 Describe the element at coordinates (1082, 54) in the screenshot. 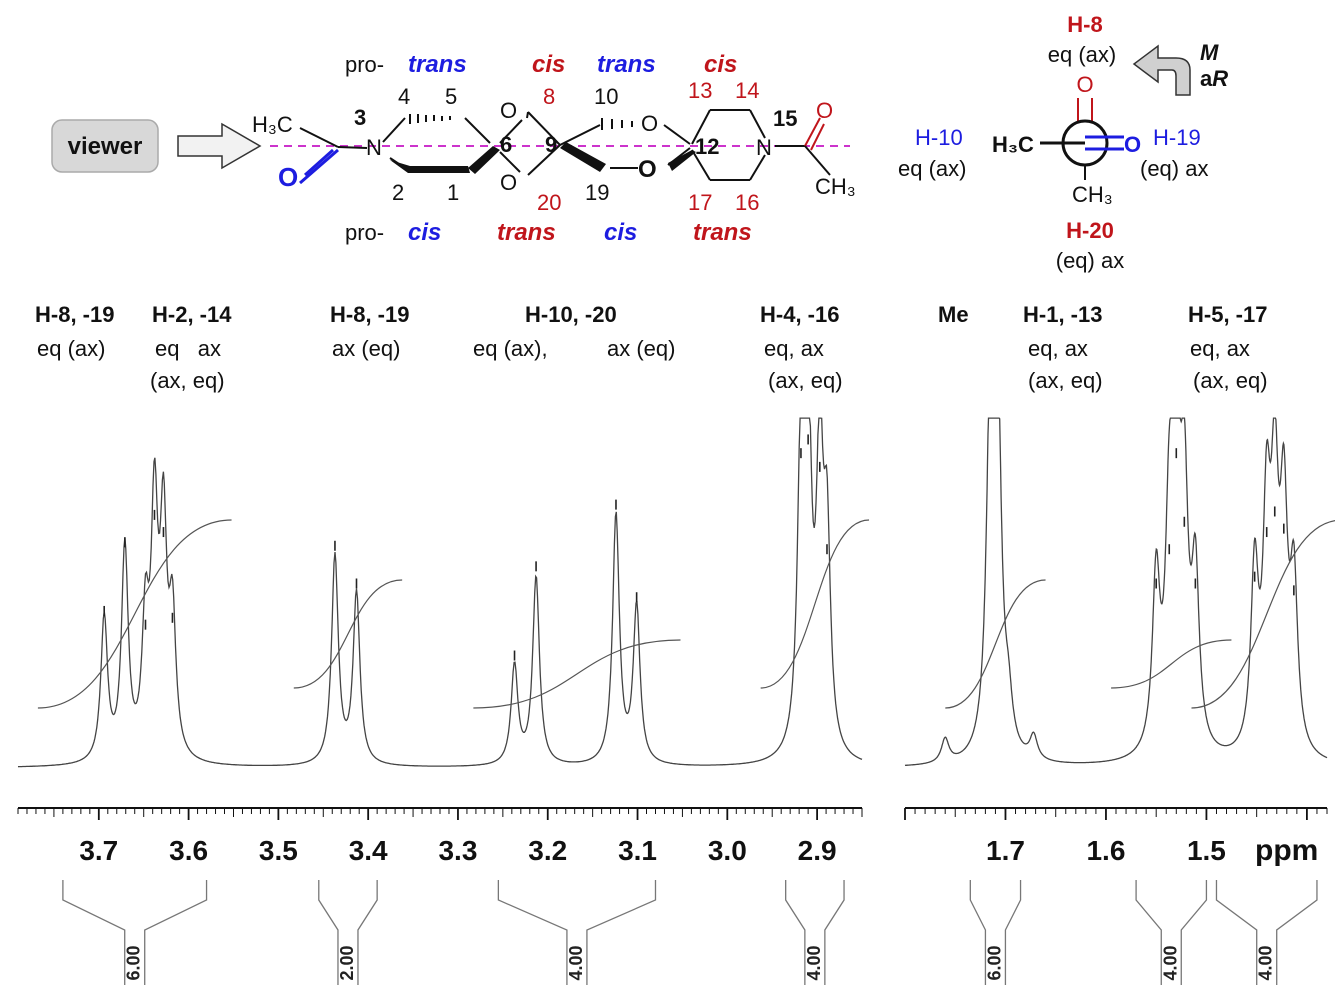

I see `newman-h8-sub: eq (ax)` at that location.